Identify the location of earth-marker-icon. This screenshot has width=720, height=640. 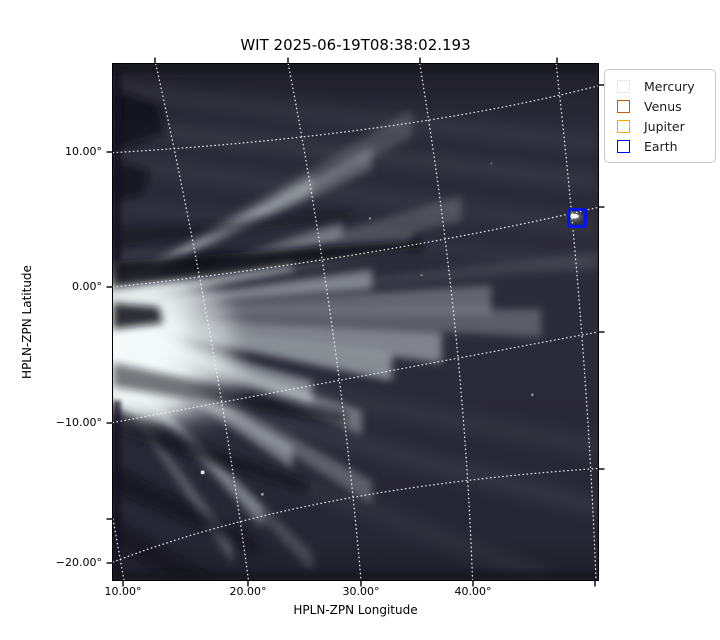
(623, 146).